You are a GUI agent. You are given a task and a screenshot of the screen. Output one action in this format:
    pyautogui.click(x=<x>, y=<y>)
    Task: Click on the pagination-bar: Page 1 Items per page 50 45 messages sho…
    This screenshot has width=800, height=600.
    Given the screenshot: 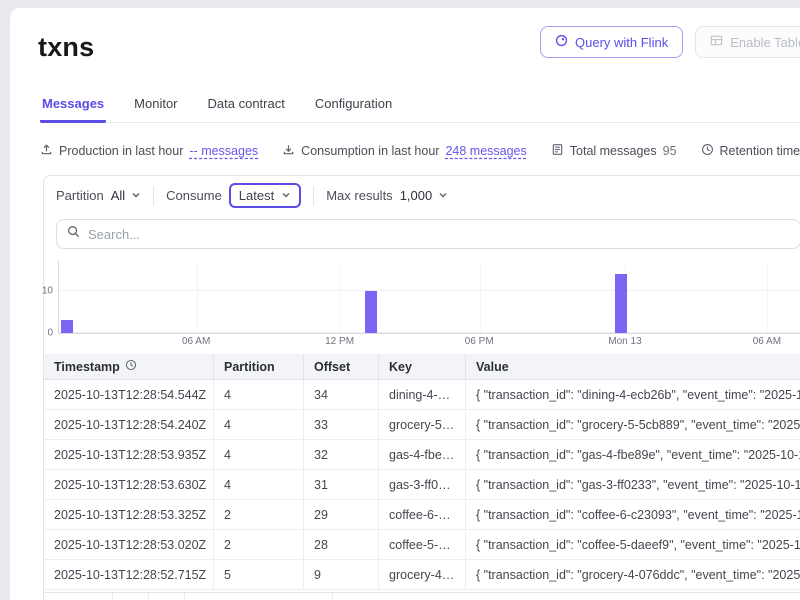 What is the action you would take?
    pyautogui.click(x=422, y=596)
    